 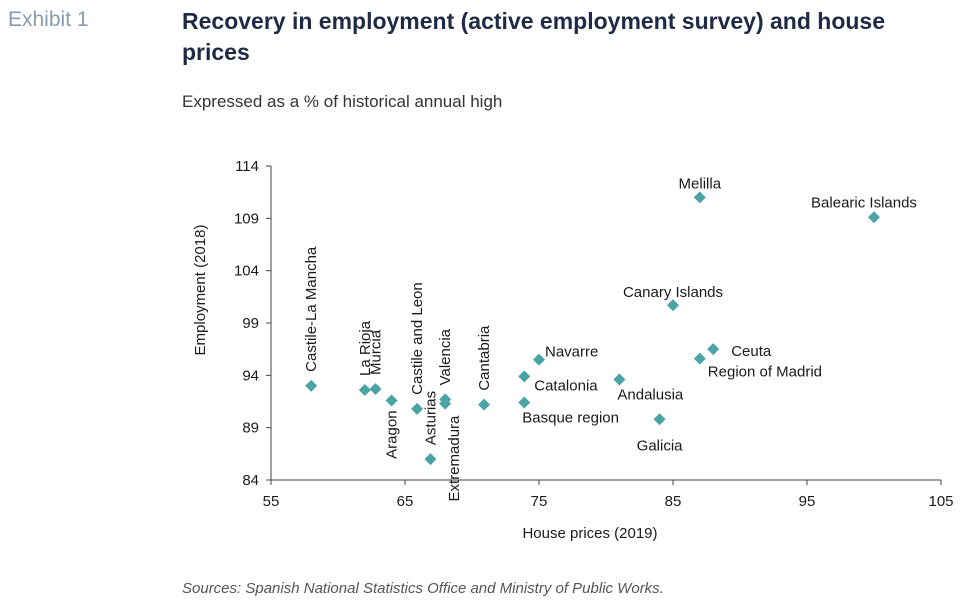 What do you see at coordinates (365, 348) in the screenshot?
I see `point-label: La Rioja` at bounding box center [365, 348].